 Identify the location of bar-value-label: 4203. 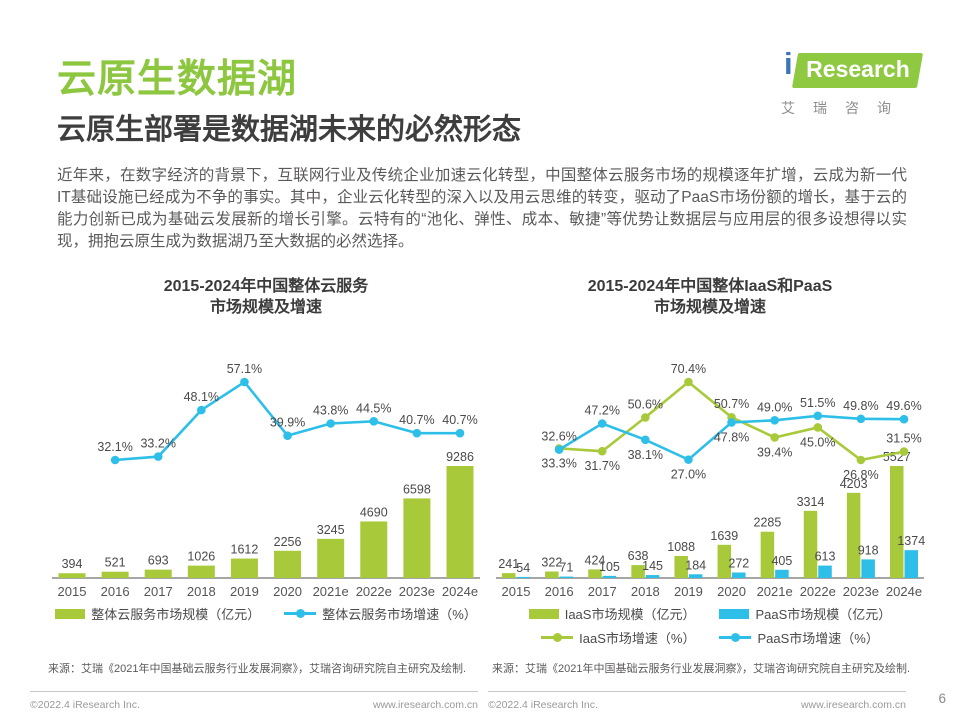
(854, 484).